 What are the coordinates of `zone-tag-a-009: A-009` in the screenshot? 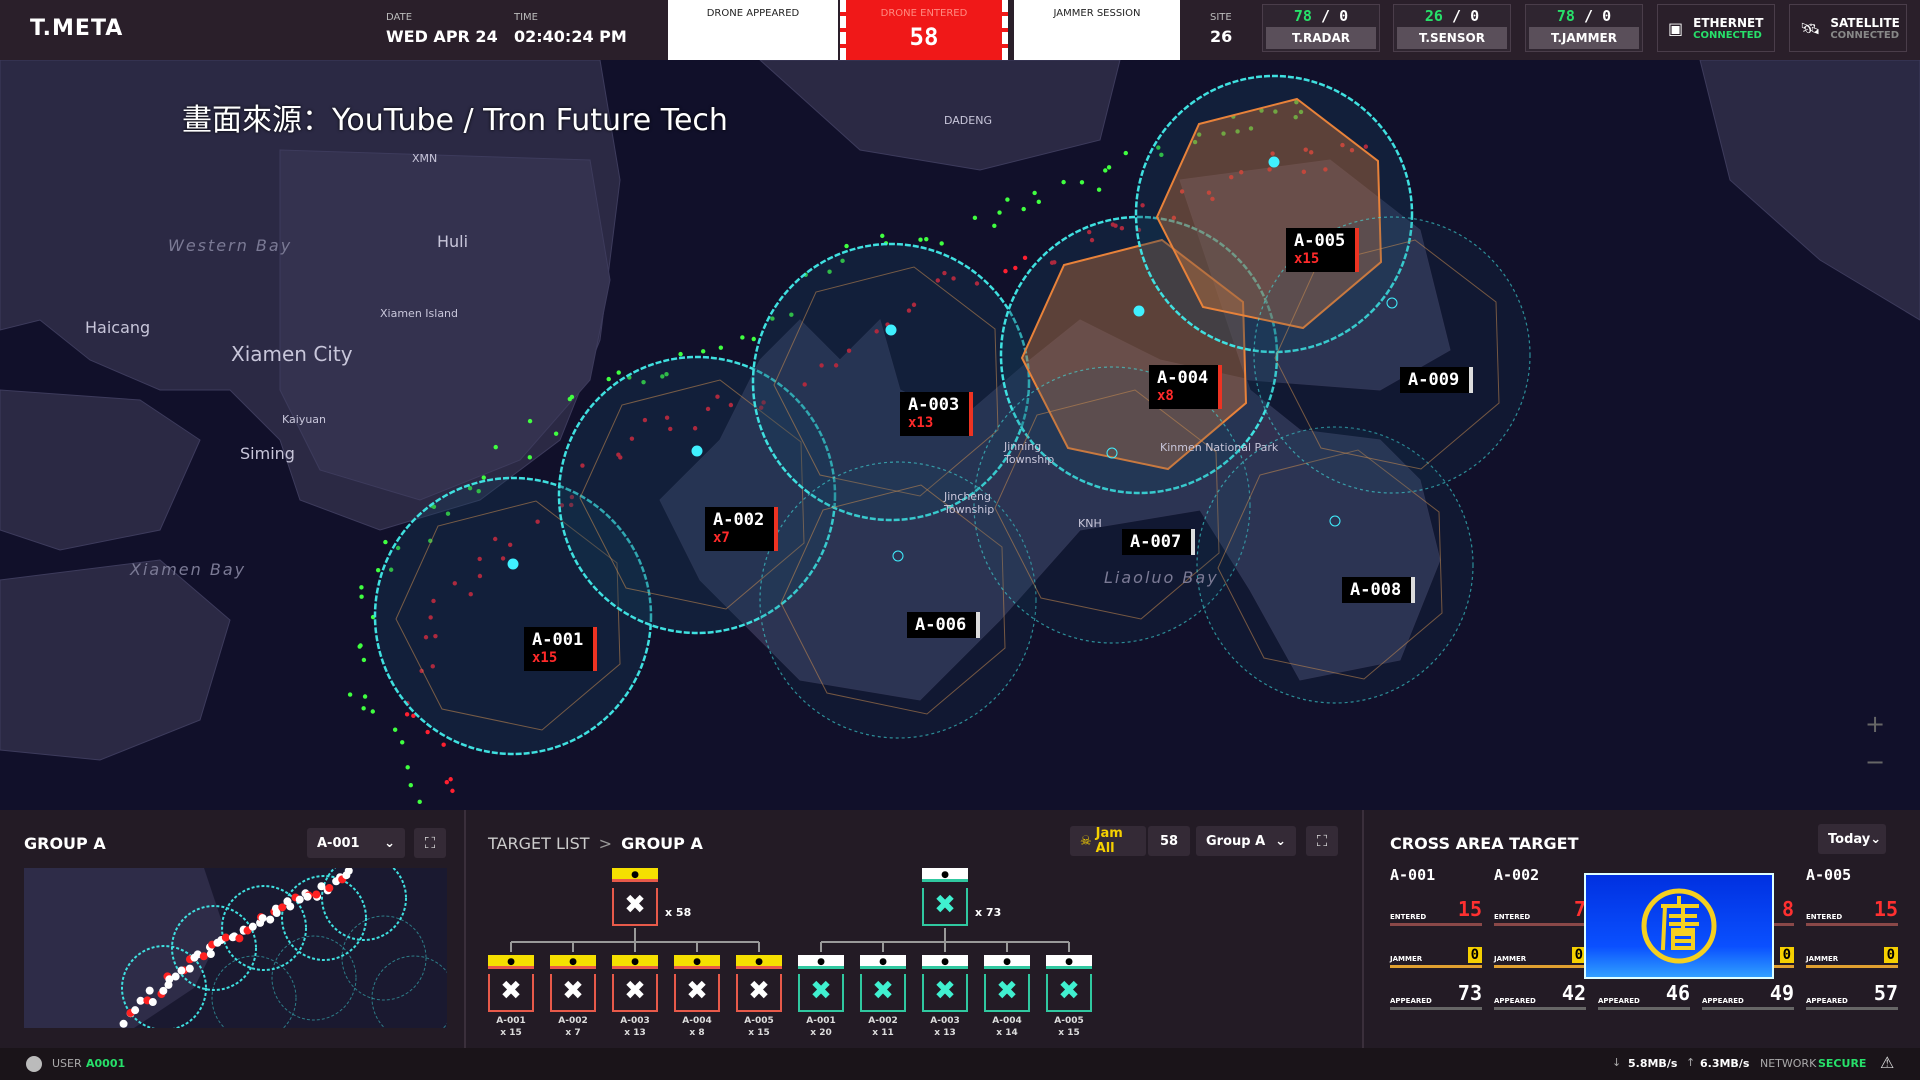 It's located at (1437, 380).